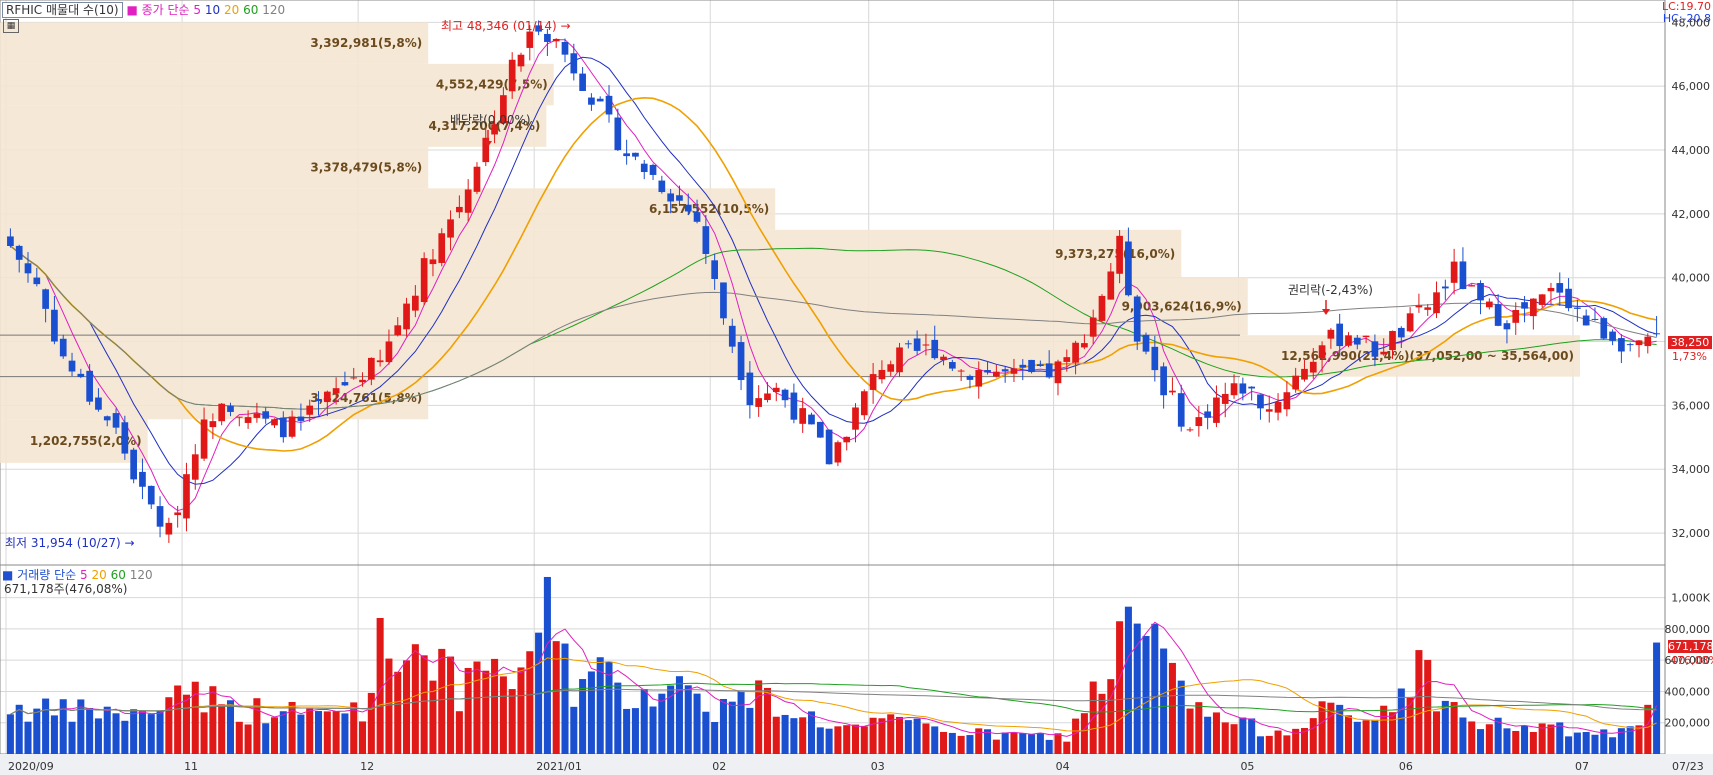  I want to click on volume-moving-averages, so click(834, 679).